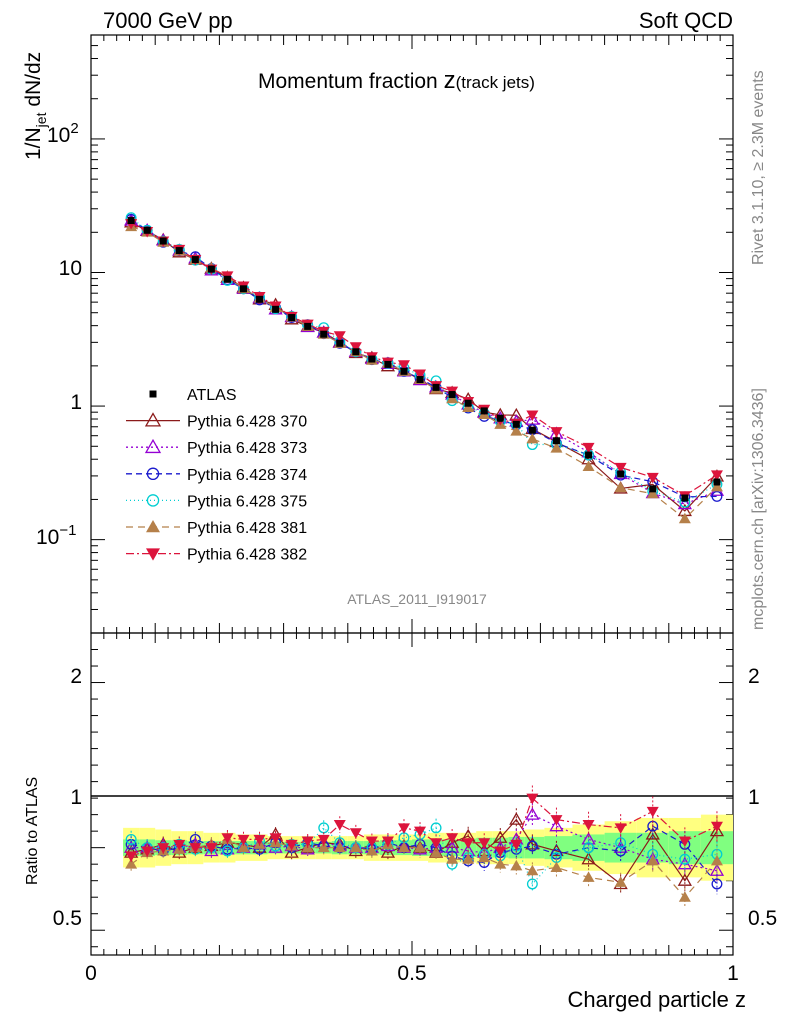 Image resolution: width=786 pixels, height=1024 pixels. What do you see at coordinates (754, 676) in the screenshot?
I see `ratio-tick-label-2-right: 2` at bounding box center [754, 676].